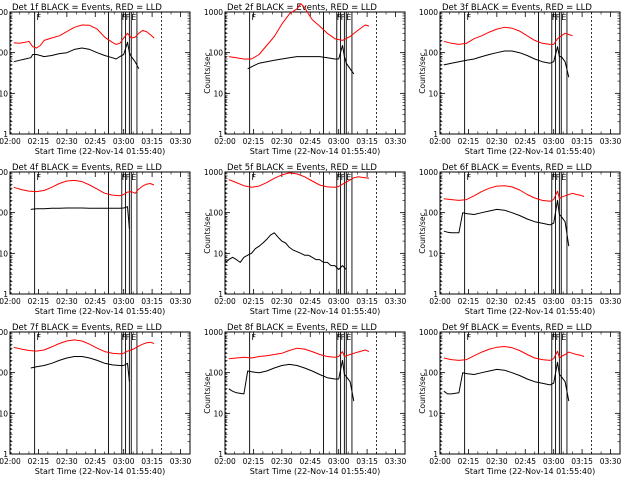 The height and width of the screenshot is (480, 640). Describe the element at coordinates (517, 8) in the screenshot. I see `chart-title: Det 3f BLACK = Events, RED = LLD` at that location.